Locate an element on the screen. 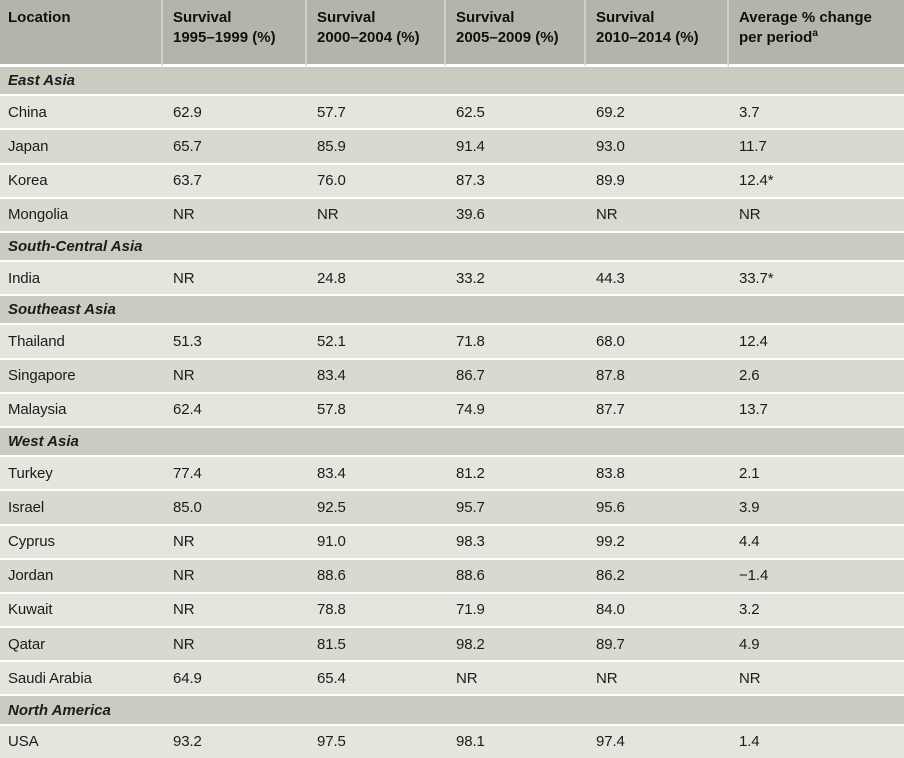 Image resolution: width=904 pixels, height=758 pixels. header-label: Location is located at coordinates (39, 17).